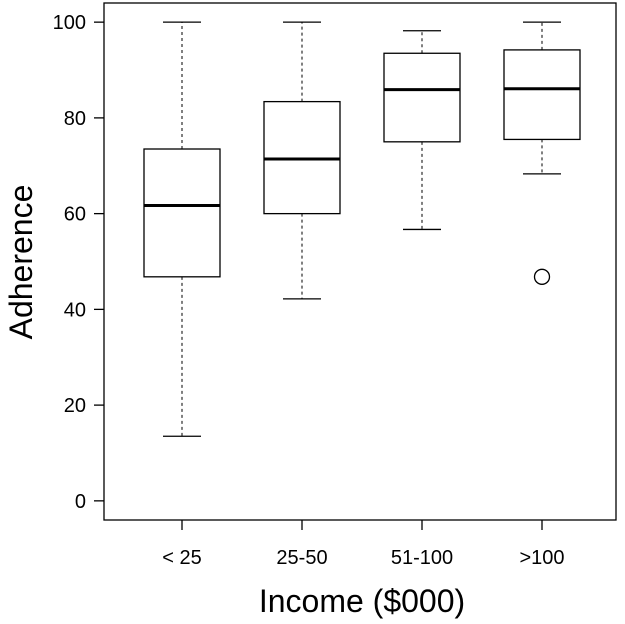  Describe the element at coordinates (75, 310) in the screenshot. I see `y-tick-label: 40` at that location.